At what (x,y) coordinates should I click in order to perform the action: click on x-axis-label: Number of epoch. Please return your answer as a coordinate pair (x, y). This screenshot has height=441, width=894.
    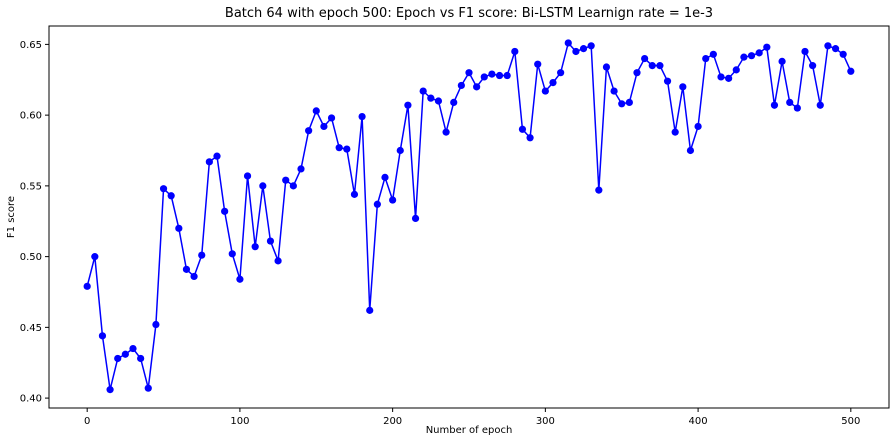
    Looking at the image, I should click on (469, 430).